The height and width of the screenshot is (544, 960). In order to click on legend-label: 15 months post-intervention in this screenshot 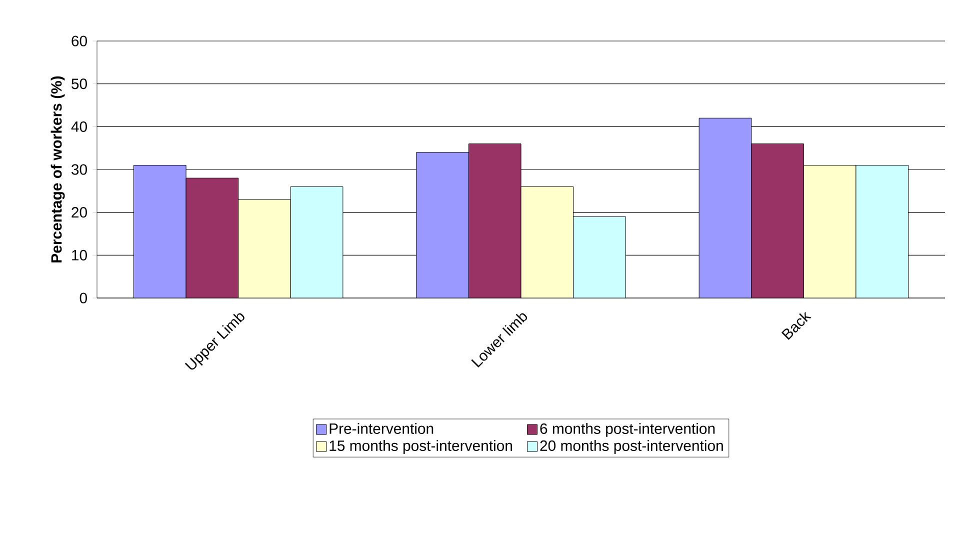, I will do `click(421, 447)`.